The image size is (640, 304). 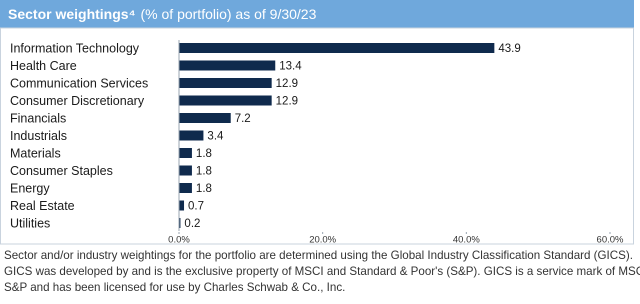 What do you see at coordinates (61, 171) in the screenshot?
I see `category-label: Consumer Staples` at bounding box center [61, 171].